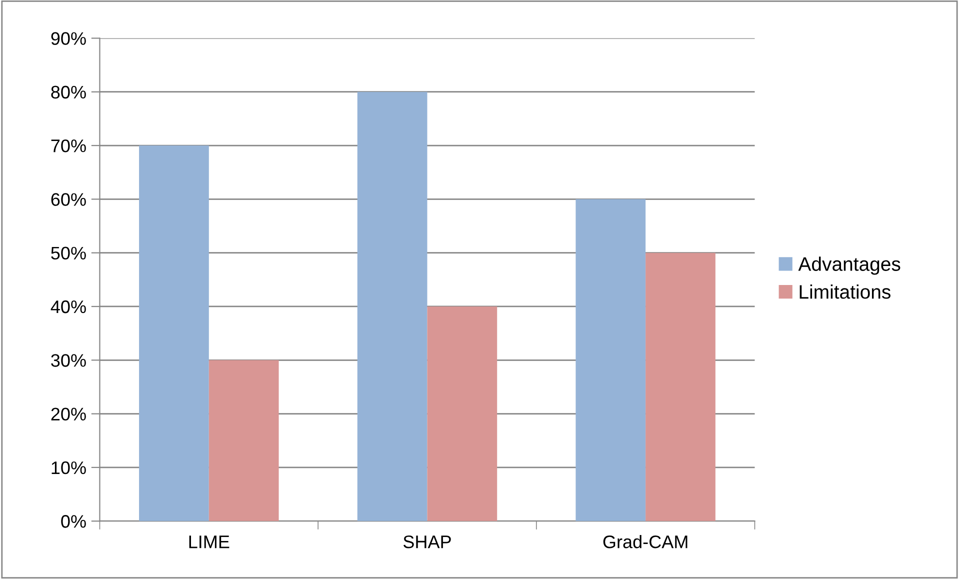 The height and width of the screenshot is (579, 959). I want to click on legend-label: Advantages, so click(849, 265).